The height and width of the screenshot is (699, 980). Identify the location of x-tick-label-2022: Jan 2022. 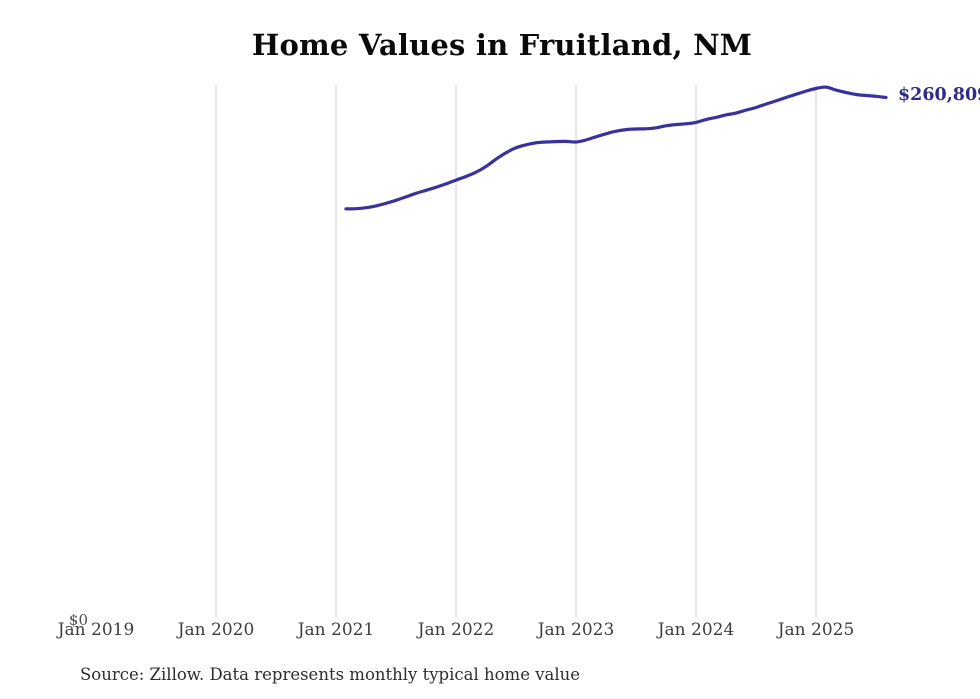
(456, 630).